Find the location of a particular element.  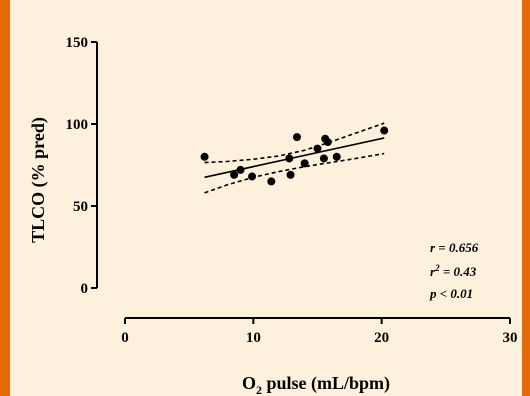

annotation-r2-base: r is located at coordinates (433, 271).